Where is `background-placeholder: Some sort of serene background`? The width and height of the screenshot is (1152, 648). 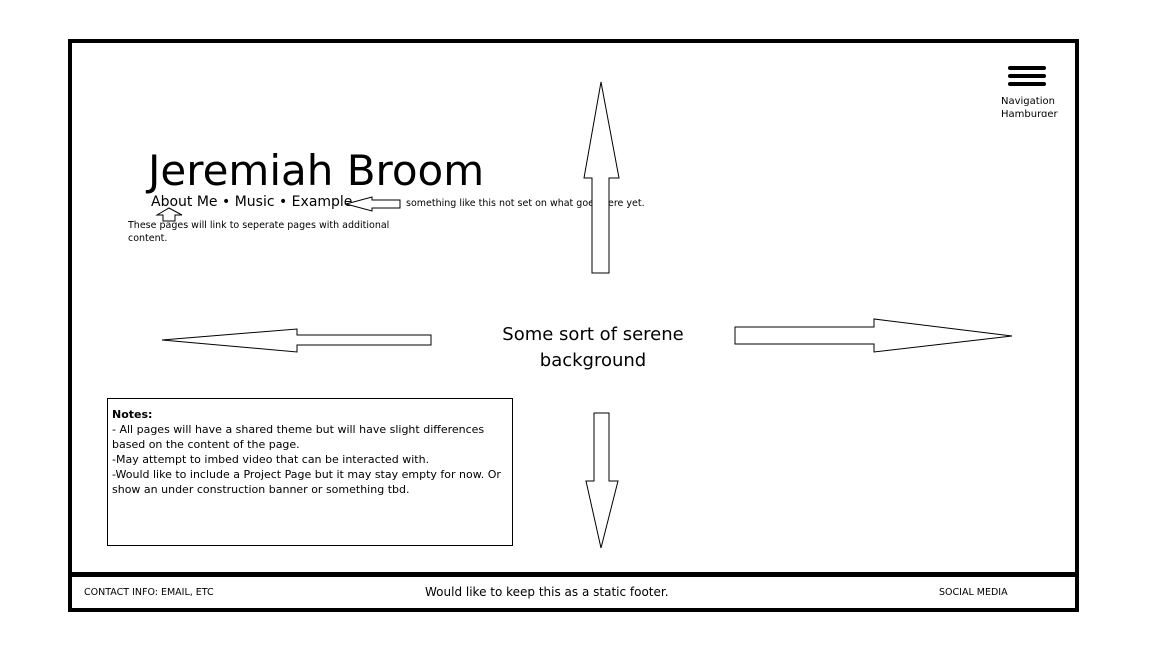 background-placeholder: Some sort of serene background is located at coordinates (593, 347).